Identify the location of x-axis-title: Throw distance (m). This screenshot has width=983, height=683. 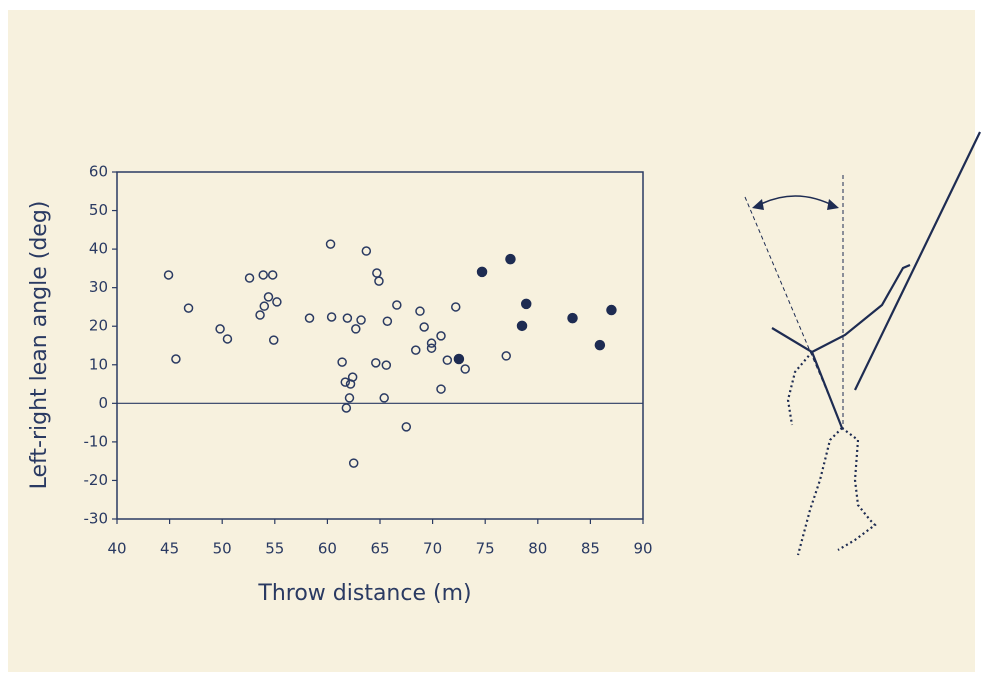
(364, 593).